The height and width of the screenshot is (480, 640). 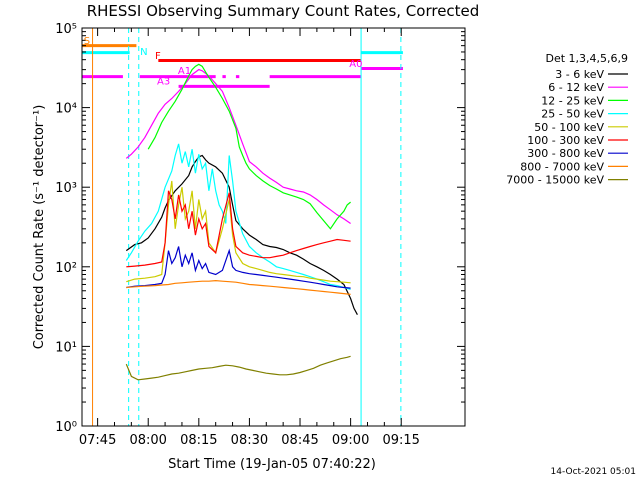 I want to click on x-tick-label: 08:45, so click(x=299, y=440).